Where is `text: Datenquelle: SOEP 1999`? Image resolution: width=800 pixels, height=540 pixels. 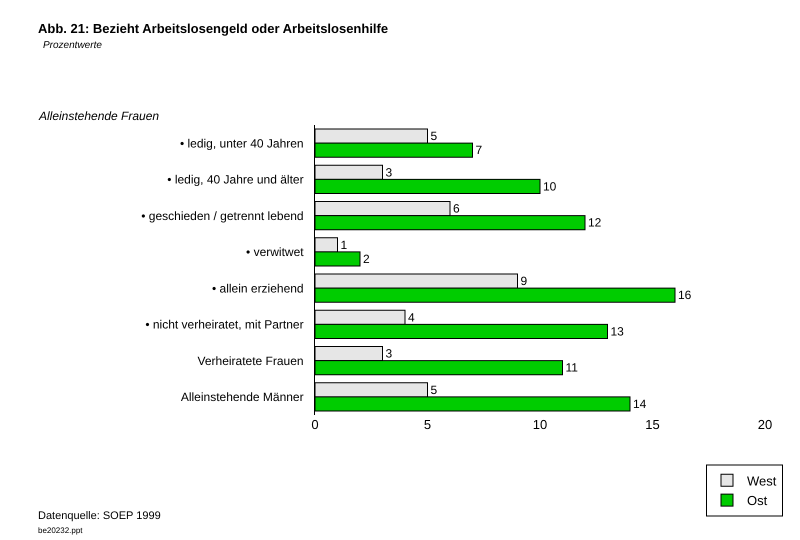 text: Datenquelle: SOEP 1999 is located at coordinates (99, 516).